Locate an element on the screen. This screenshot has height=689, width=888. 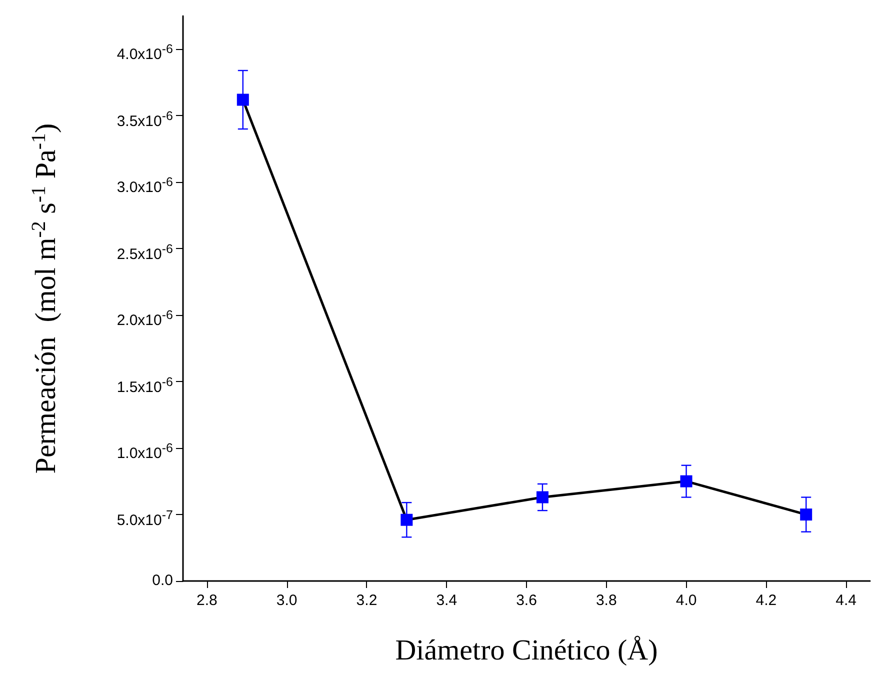
x-tick-label: 3.4 is located at coordinates (447, 600).